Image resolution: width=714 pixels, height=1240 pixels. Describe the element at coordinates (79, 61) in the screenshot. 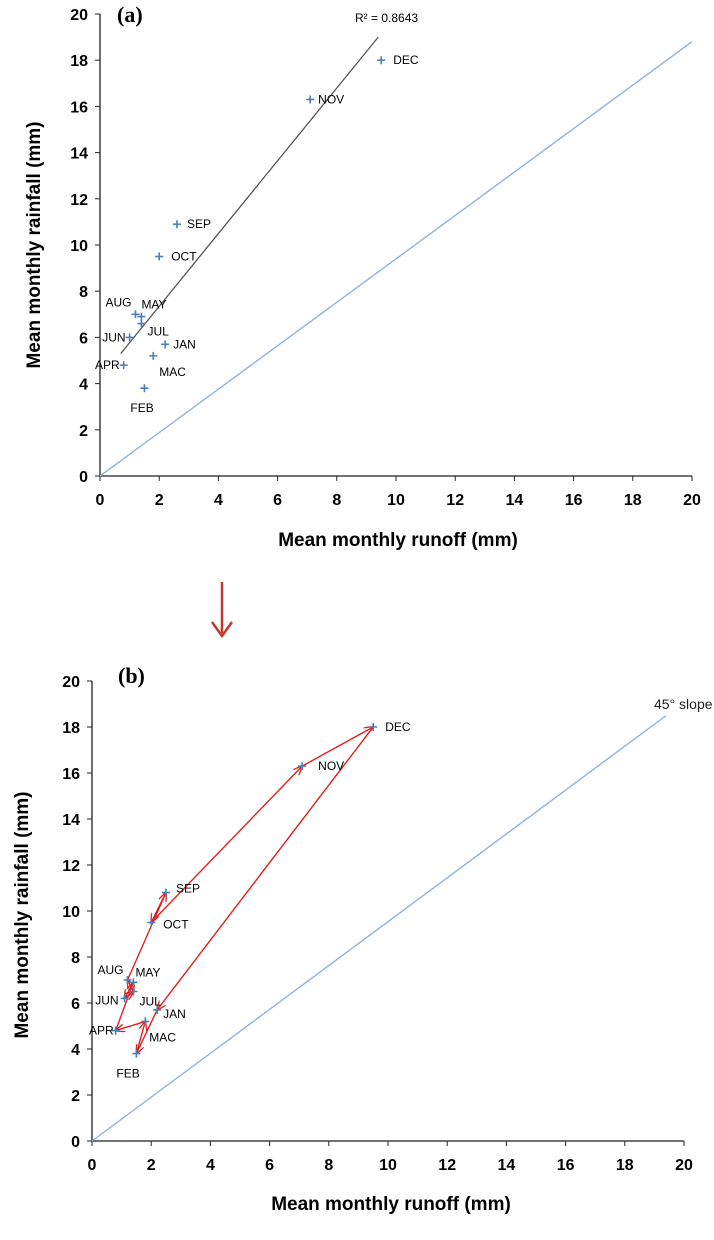

I see `y-tick-label: 18` at that location.